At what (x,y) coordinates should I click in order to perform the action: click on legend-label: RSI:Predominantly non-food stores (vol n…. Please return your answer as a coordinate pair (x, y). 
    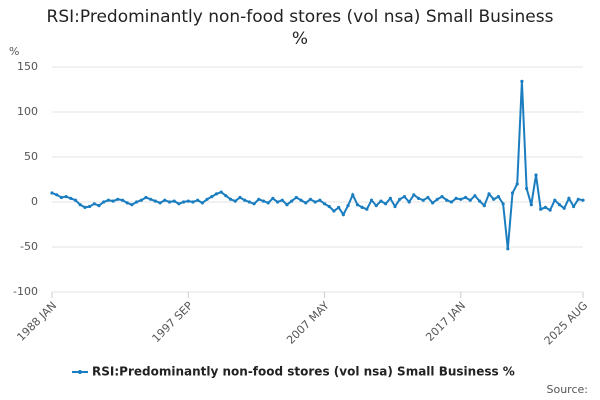
    Looking at the image, I should click on (303, 372).